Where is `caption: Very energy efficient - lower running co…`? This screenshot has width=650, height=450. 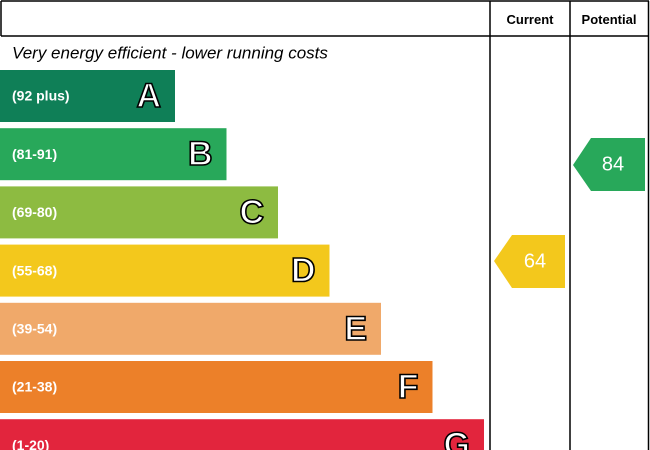 caption: Very energy efficient - lower running co… is located at coordinates (170, 52).